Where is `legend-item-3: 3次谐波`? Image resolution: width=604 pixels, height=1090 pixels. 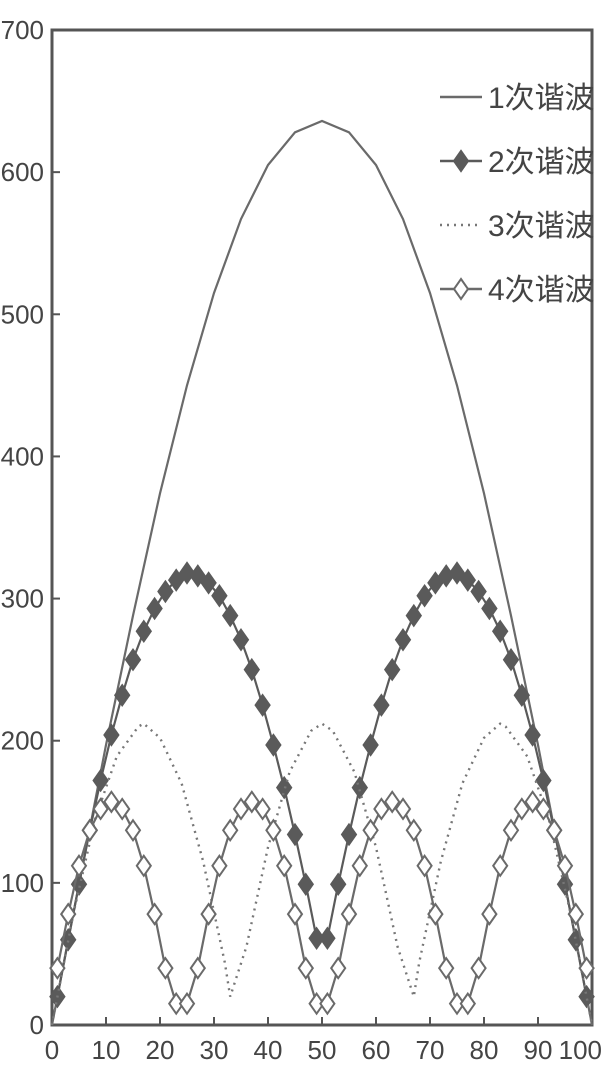 legend-item-3: 3次谐波 is located at coordinates (517, 226).